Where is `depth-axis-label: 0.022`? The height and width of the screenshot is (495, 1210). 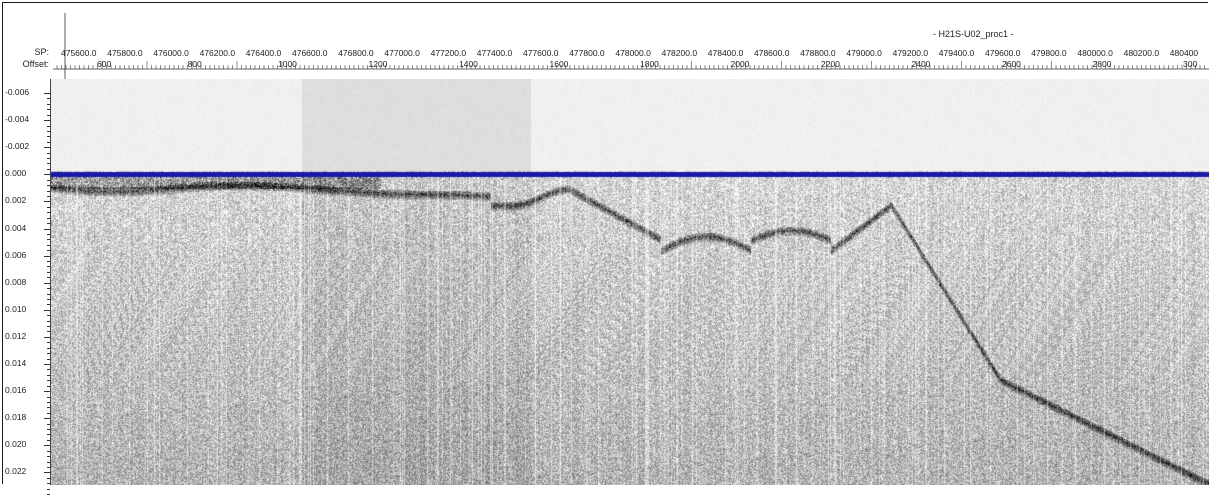 depth-axis-label: 0.022 is located at coordinates (16, 471).